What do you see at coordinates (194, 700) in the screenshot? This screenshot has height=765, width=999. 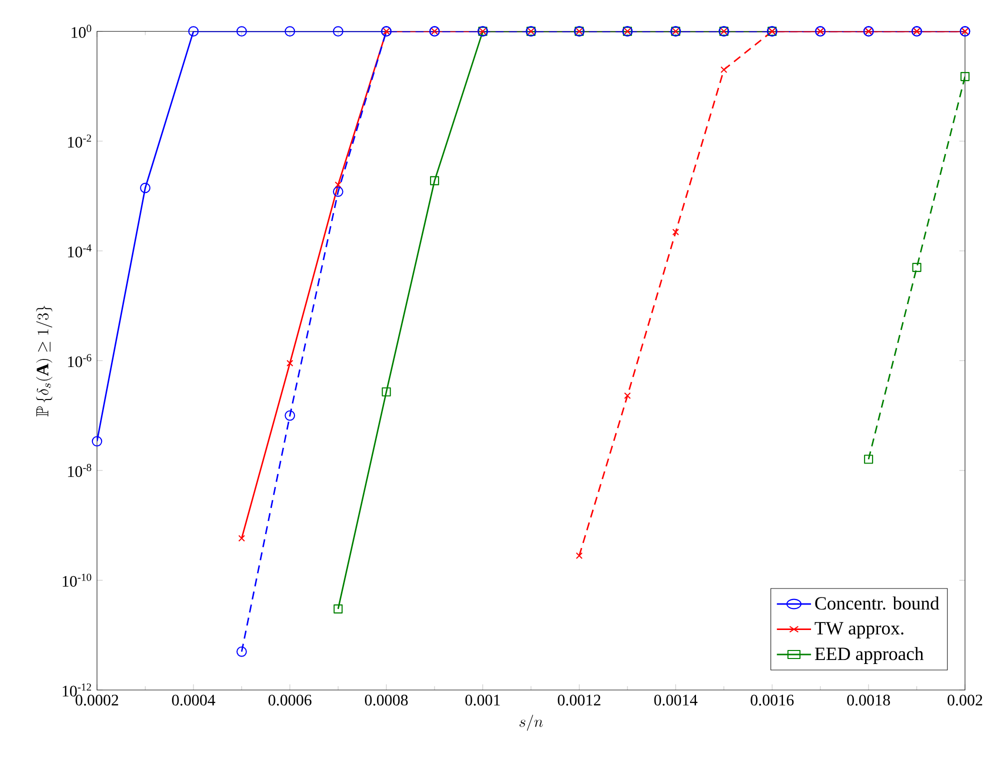 I see `x-tick-label: 0.0004` at bounding box center [194, 700].